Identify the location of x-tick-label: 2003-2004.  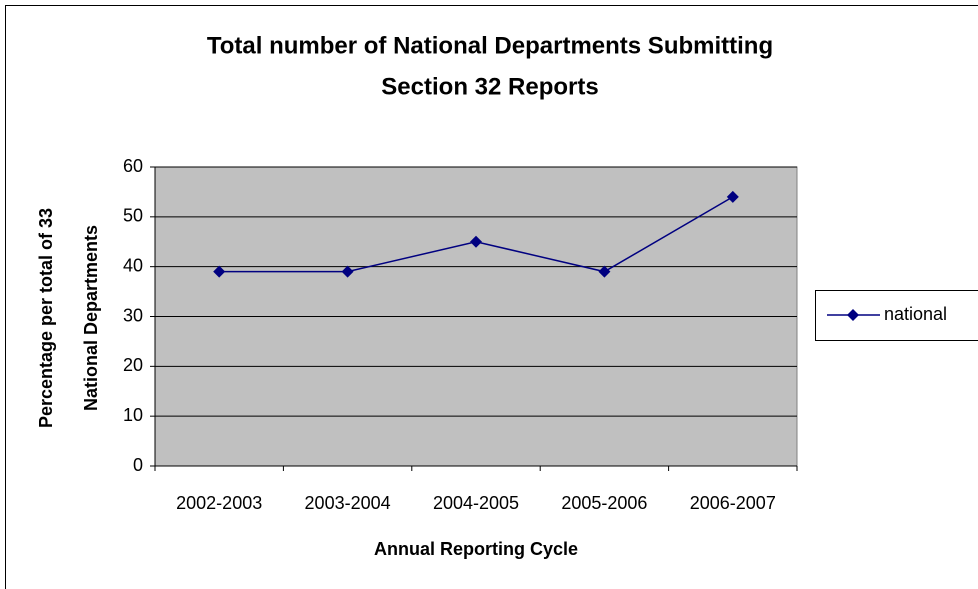
(348, 503).